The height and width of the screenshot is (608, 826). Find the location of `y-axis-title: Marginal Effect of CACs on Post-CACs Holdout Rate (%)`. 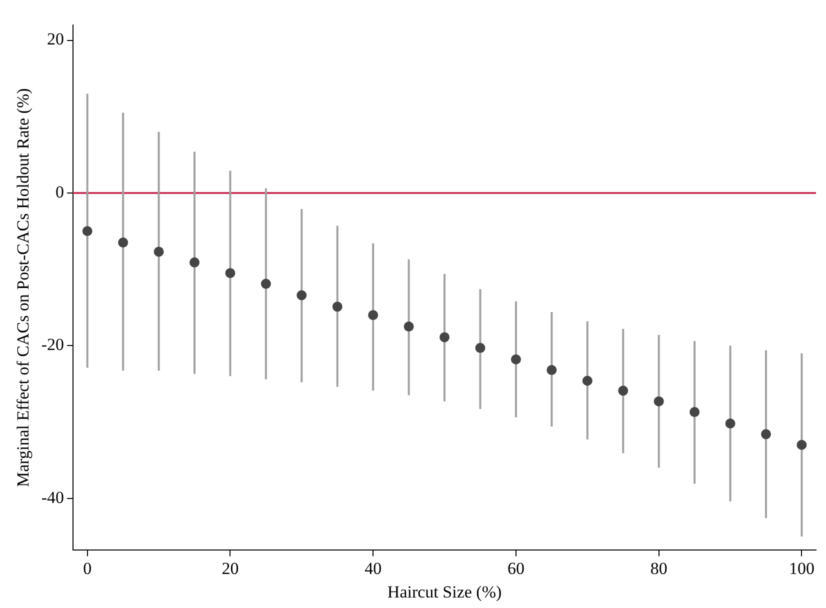

y-axis-title: Marginal Effect of CACs on Post-CACs Holdout Rate (%) is located at coordinates (23, 288).